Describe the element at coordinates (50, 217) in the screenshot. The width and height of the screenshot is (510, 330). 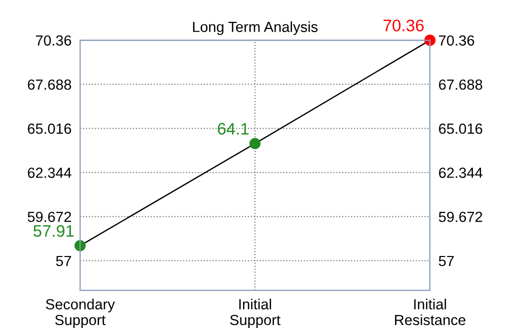
I see `y-tick-label: 59.672` at that location.